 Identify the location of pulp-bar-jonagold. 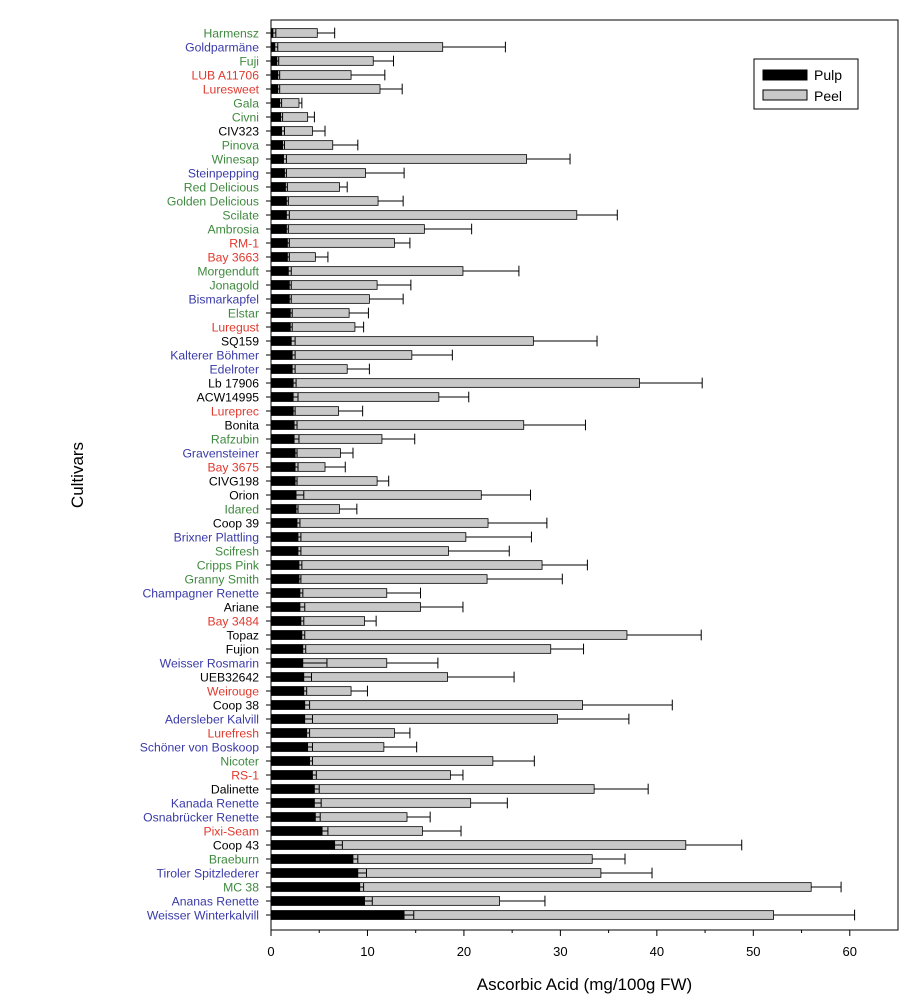
(280, 285).